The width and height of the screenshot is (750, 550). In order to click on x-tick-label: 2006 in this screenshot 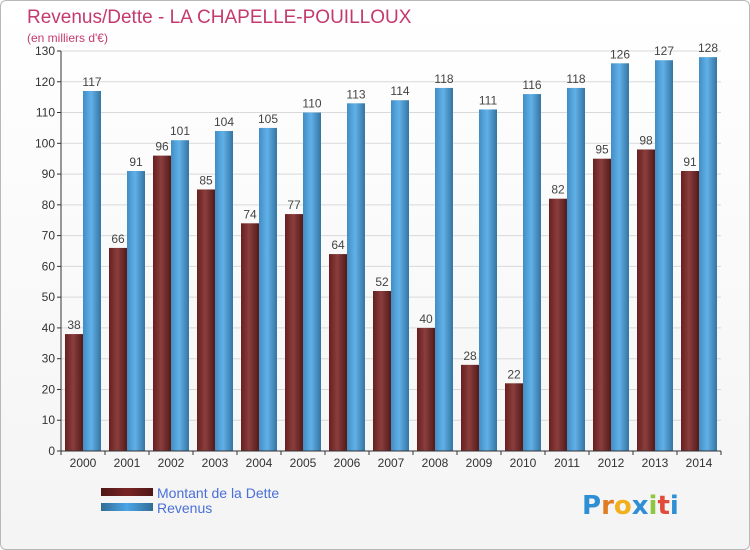, I will do `click(347, 463)`.